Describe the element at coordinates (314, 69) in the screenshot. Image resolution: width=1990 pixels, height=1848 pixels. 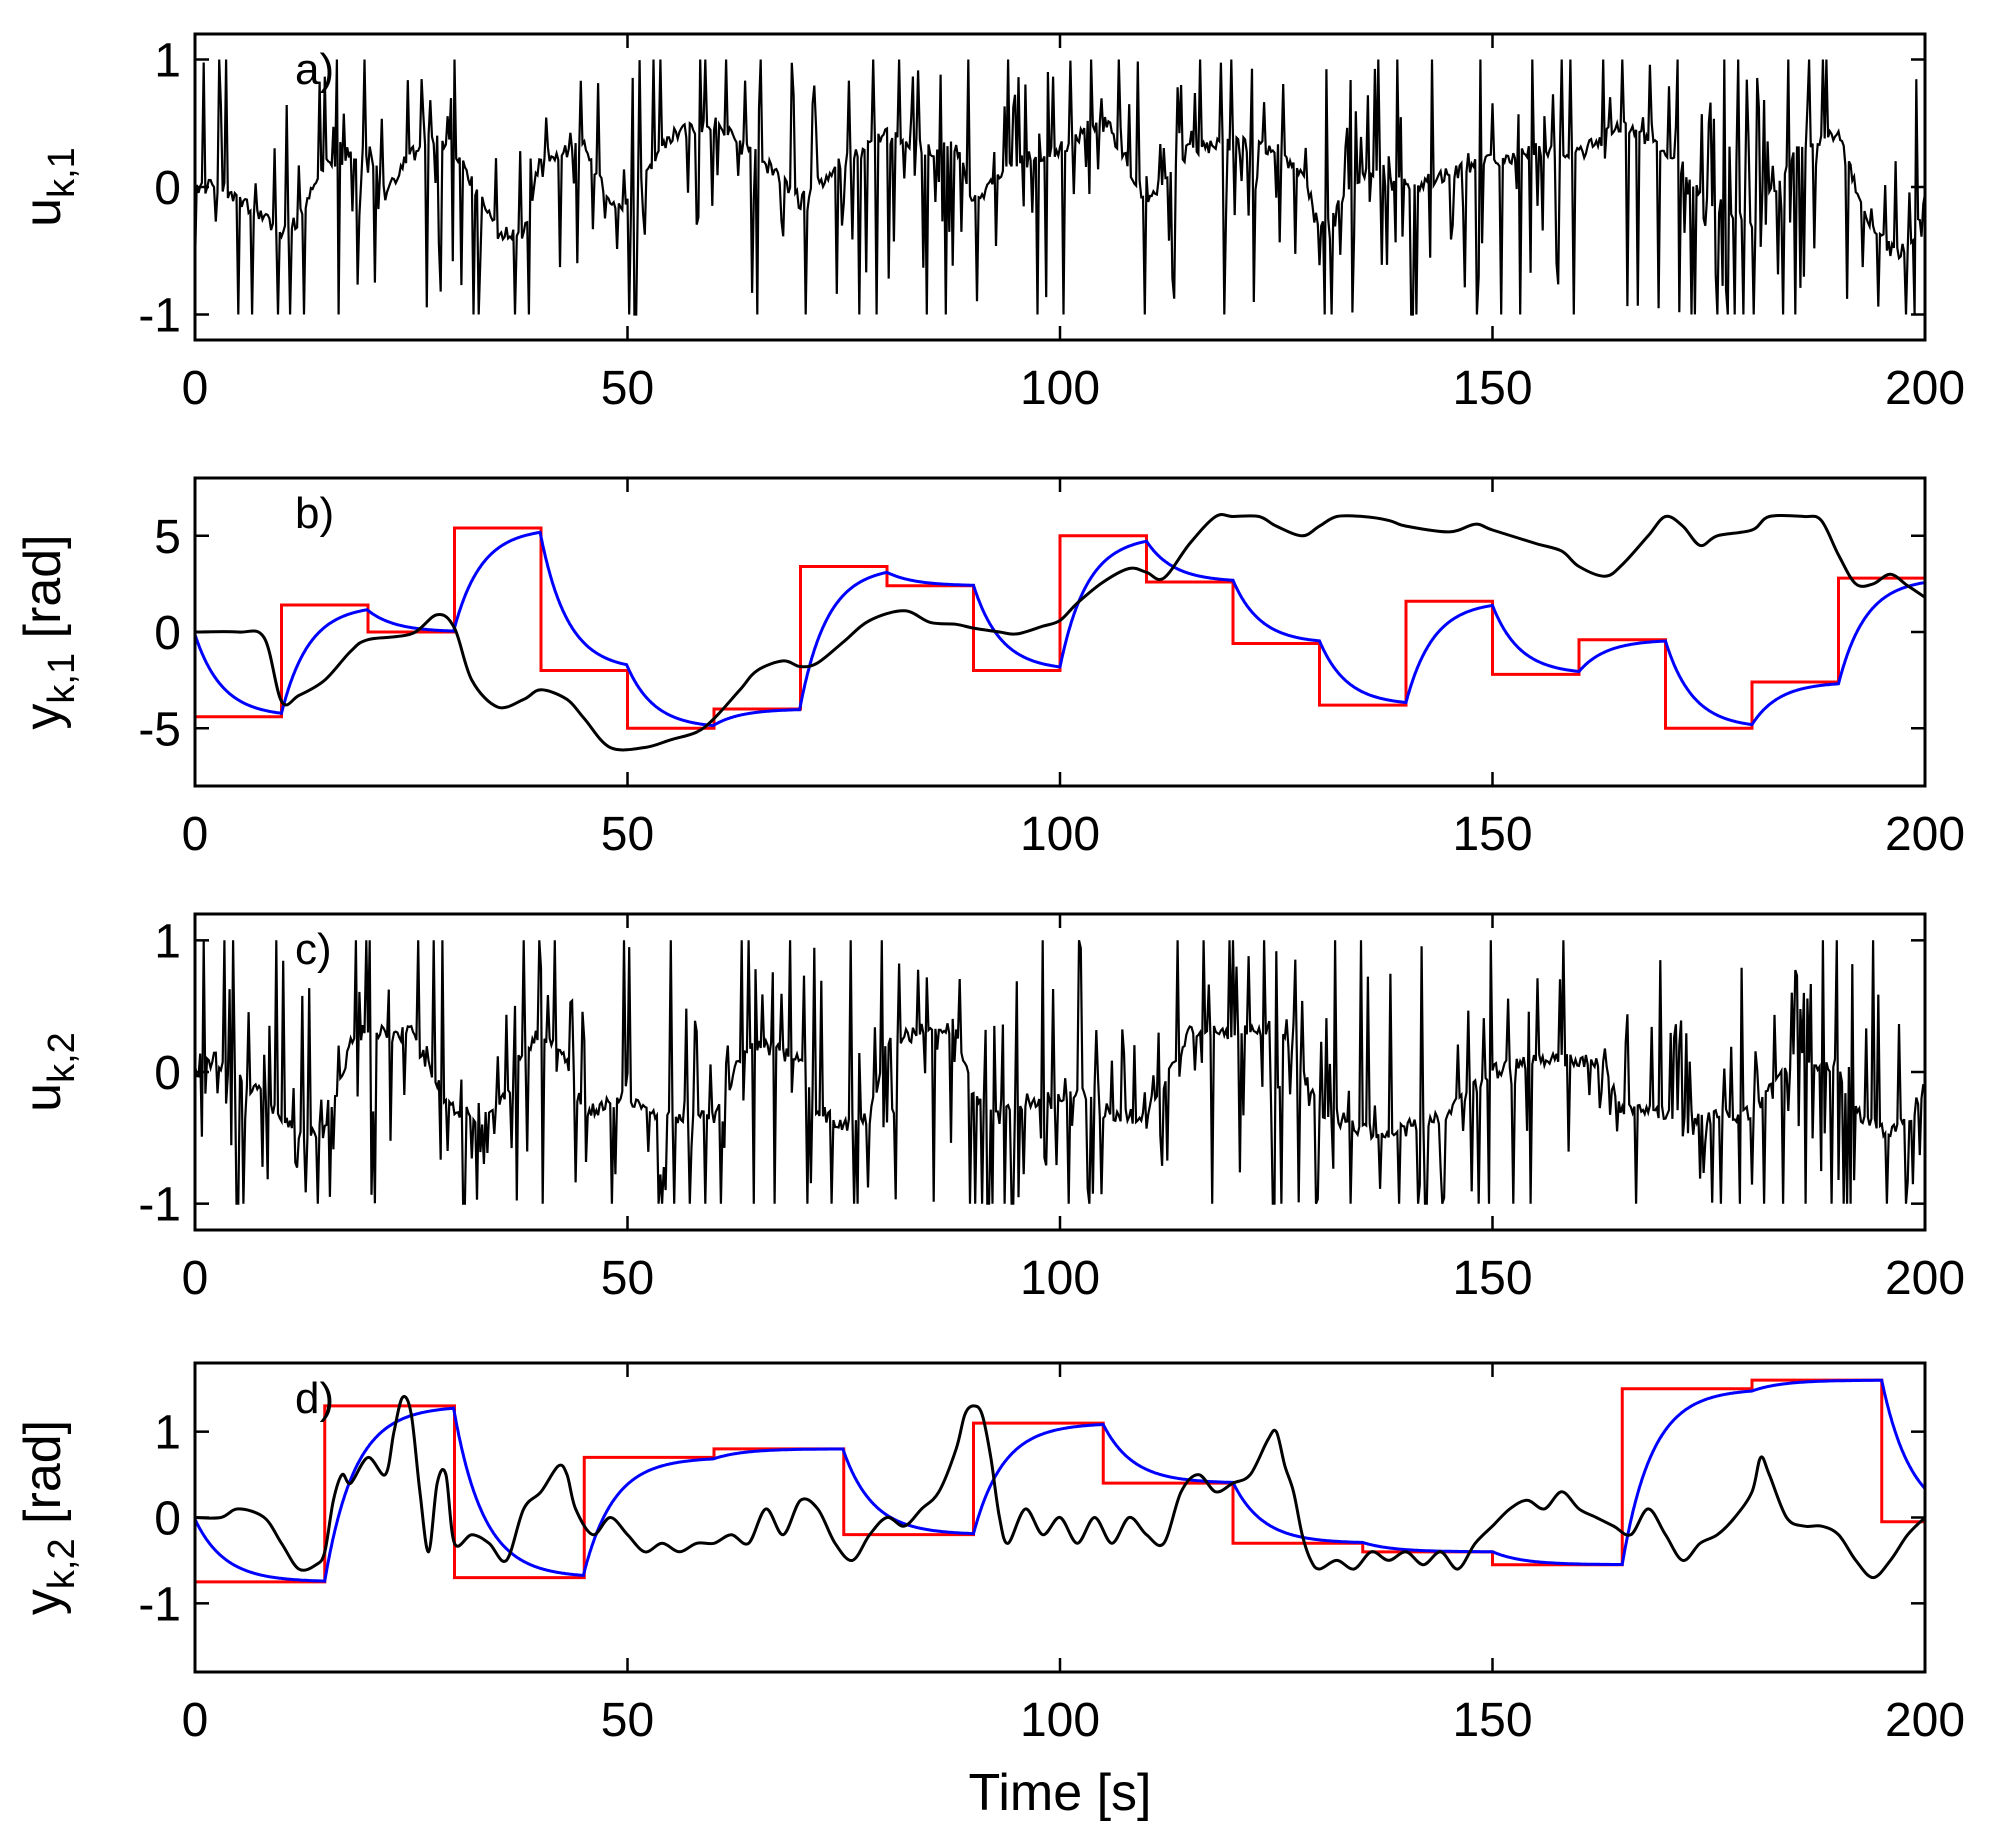
I see `panel-label: a)` at that location.